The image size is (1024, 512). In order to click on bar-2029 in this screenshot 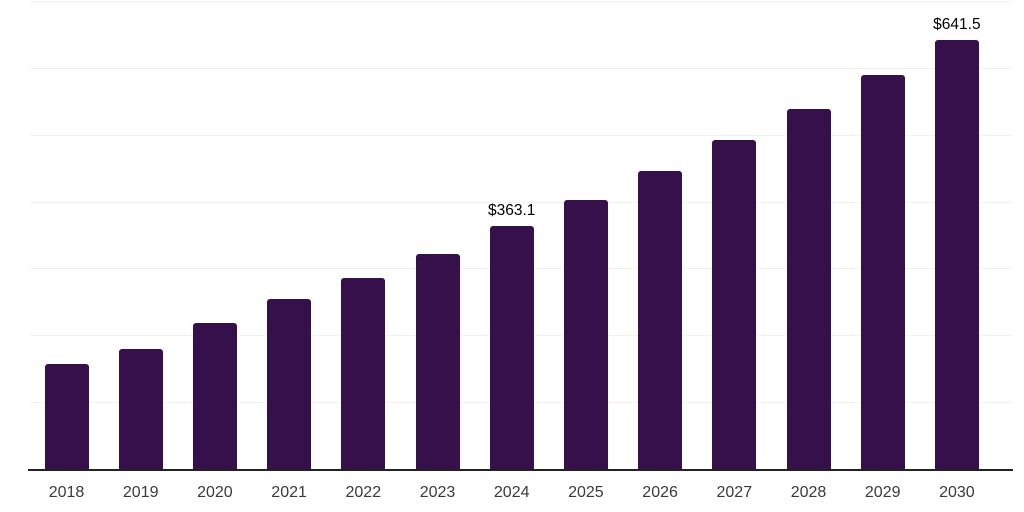, I will do `click(882, 271)`.